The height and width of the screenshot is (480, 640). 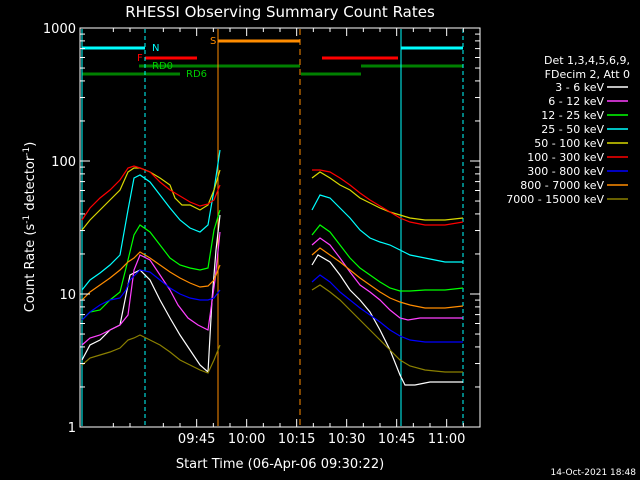 I want to click on y-axis-label-close: ), so click(x=30, y=144).